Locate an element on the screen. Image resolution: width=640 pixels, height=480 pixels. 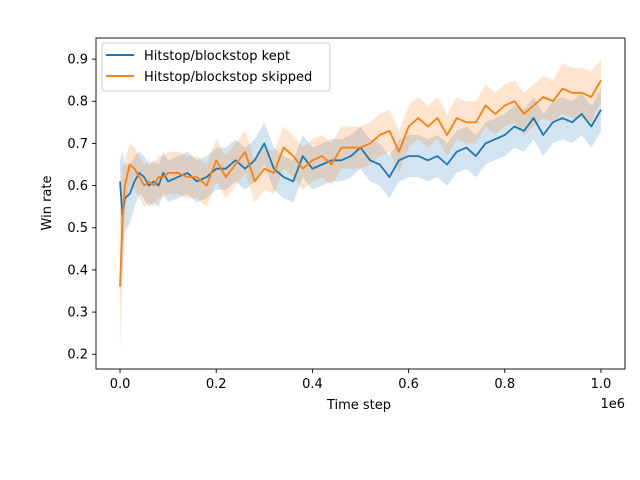
legend-label-kept: Hitstop/blockstop kept is located at coordinates (217, 56).